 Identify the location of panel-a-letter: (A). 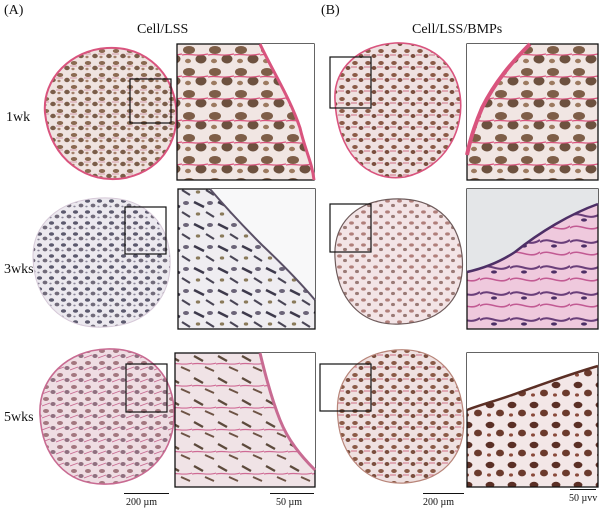
(14, 10).